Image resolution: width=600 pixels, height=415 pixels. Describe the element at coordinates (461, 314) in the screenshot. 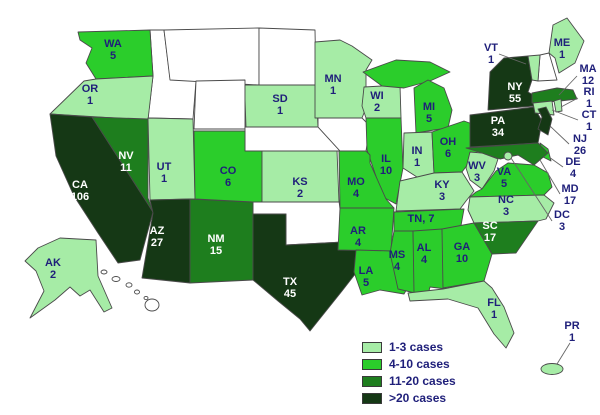

I see `state-fl-shape` at that location.